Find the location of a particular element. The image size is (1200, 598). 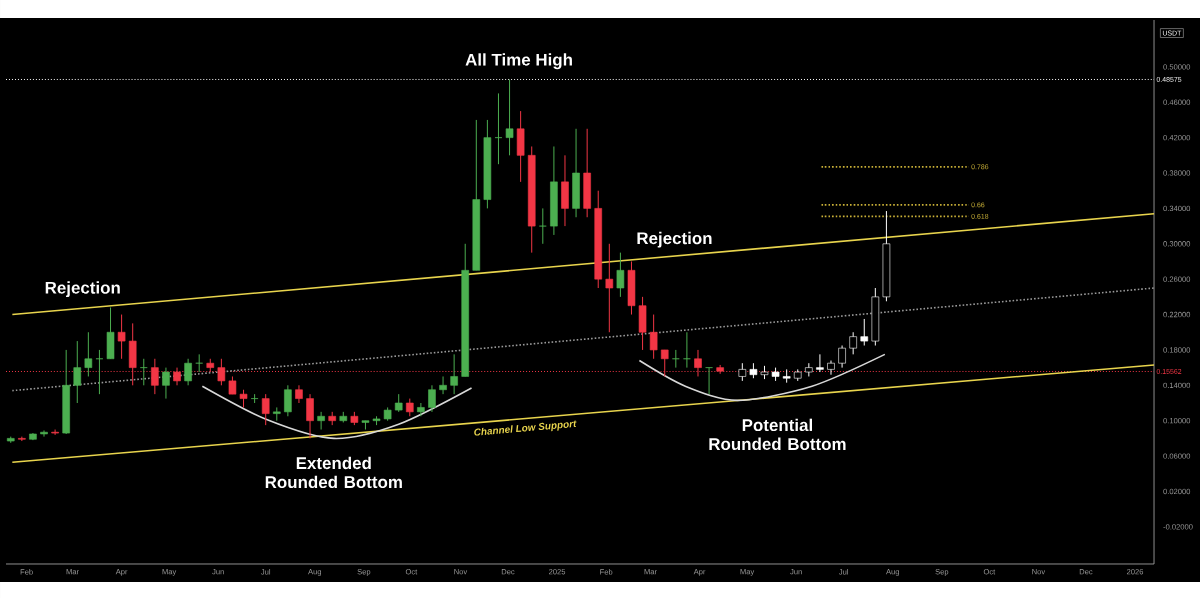

annotation: All Time High is located at coordinates (518, 61).